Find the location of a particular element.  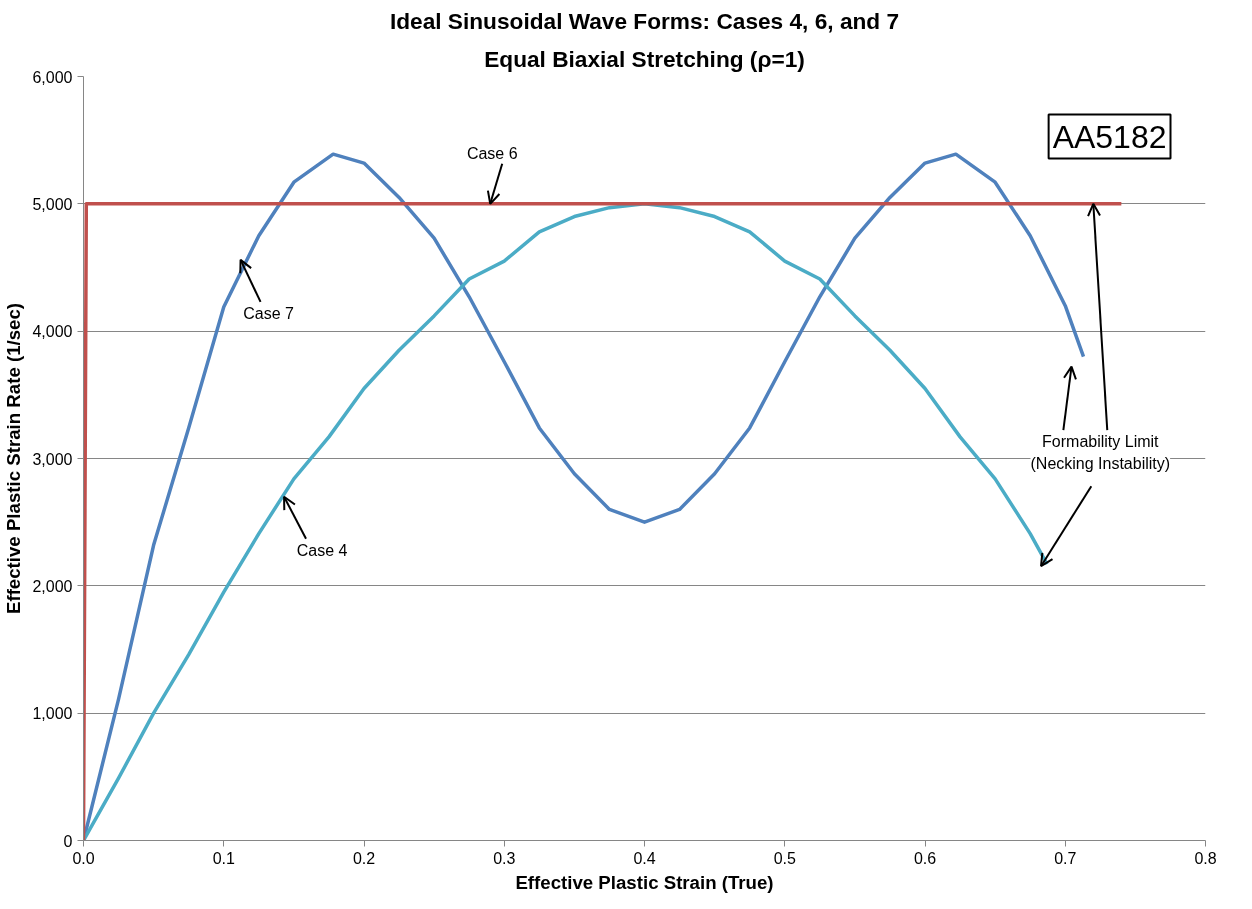

x-tick-label: 0.5 is located at coordinates (784, 858).